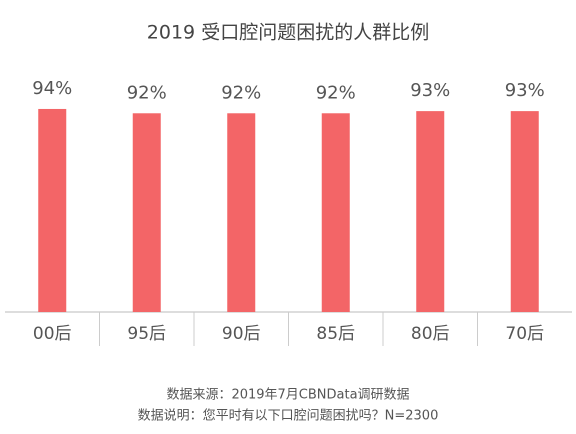  What do you see at coordinates (335, 334) in the screenshot?
I see `x-tick-label: 85后` at bounding box center [335, 334].